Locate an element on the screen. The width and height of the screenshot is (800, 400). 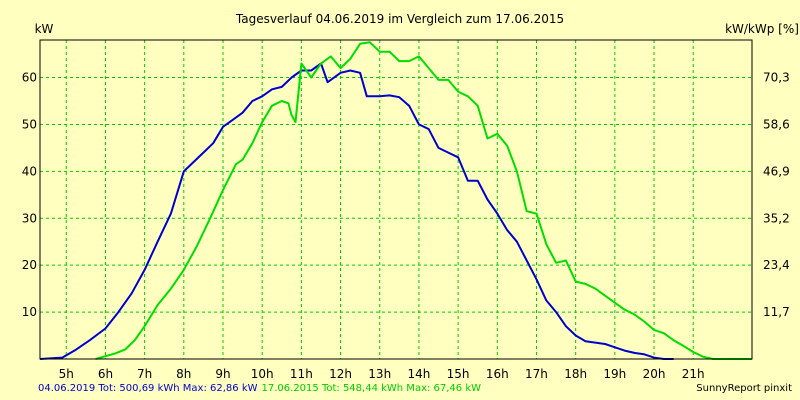
x-tick-label: 5h is located at coordinates (66, 374).